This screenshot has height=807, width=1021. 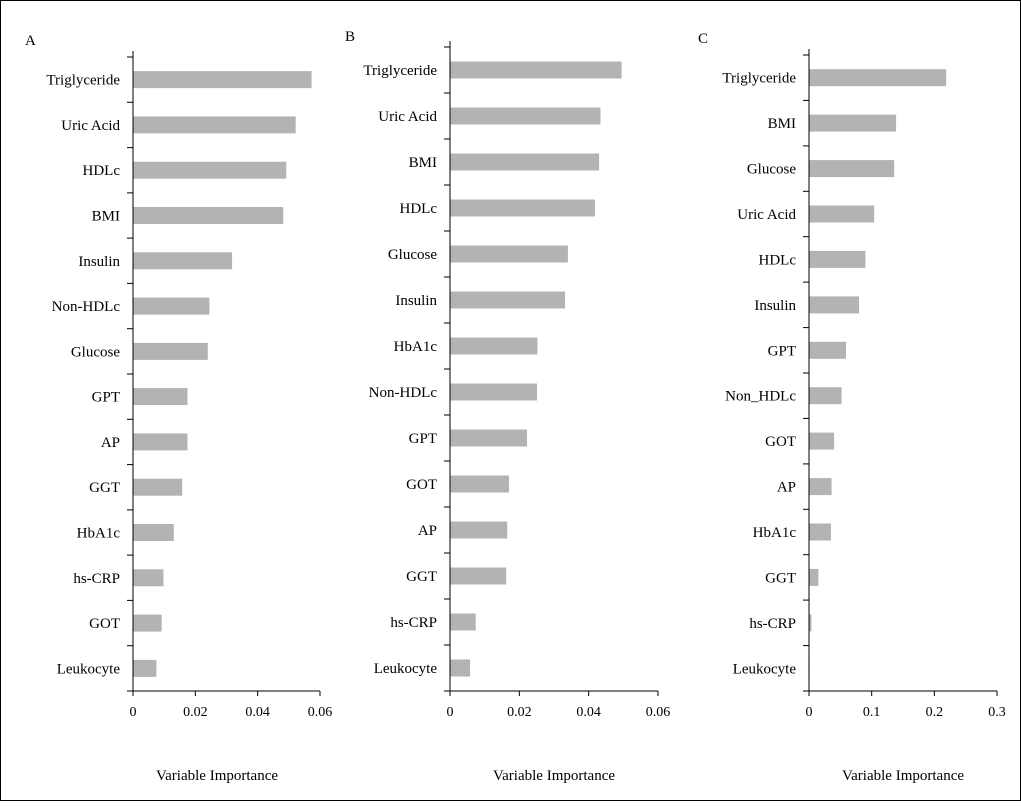 I want to click on panel-c-category-label-1: BMI, so click(x=782, y=124).